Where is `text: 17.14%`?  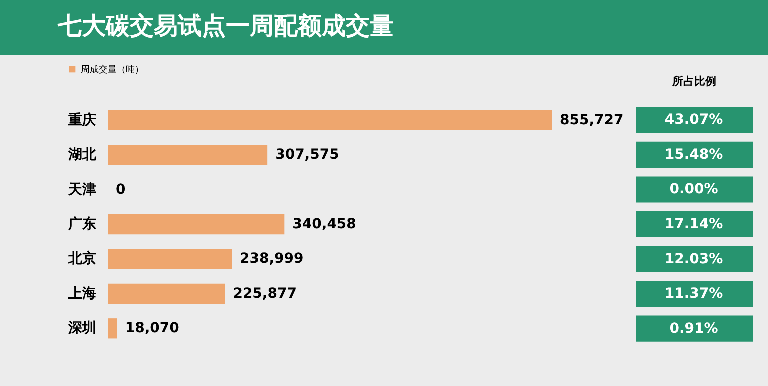 text: 17.14% is located at coordinates (694, 224).